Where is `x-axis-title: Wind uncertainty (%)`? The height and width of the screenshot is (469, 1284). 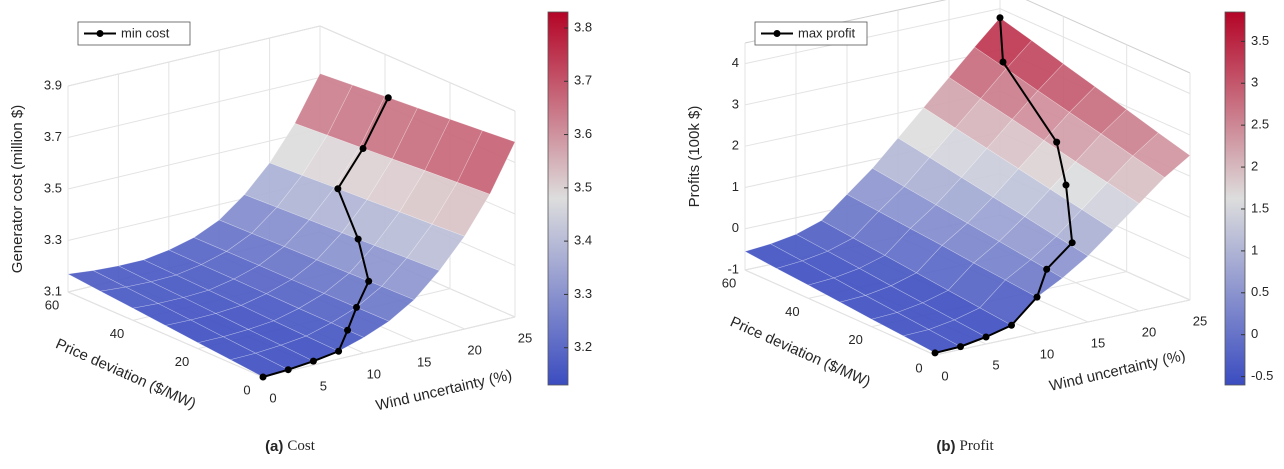
x-axis-title: Wind uncertainty (%) is located at coordinates (1117, 371).